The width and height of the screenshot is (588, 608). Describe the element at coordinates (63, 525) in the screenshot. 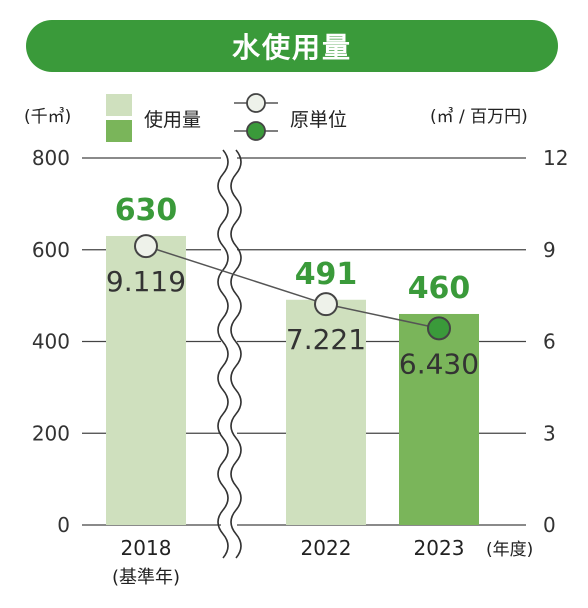

I see `left-tick-label: 0` at that location.